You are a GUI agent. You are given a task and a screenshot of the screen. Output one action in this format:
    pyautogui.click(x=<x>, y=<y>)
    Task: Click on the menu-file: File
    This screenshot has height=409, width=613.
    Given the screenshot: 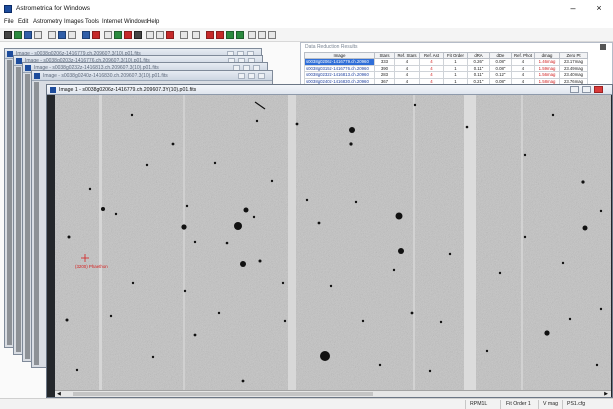 What is the action you would take?
    pyautogui.click(x=9, y=22)
    